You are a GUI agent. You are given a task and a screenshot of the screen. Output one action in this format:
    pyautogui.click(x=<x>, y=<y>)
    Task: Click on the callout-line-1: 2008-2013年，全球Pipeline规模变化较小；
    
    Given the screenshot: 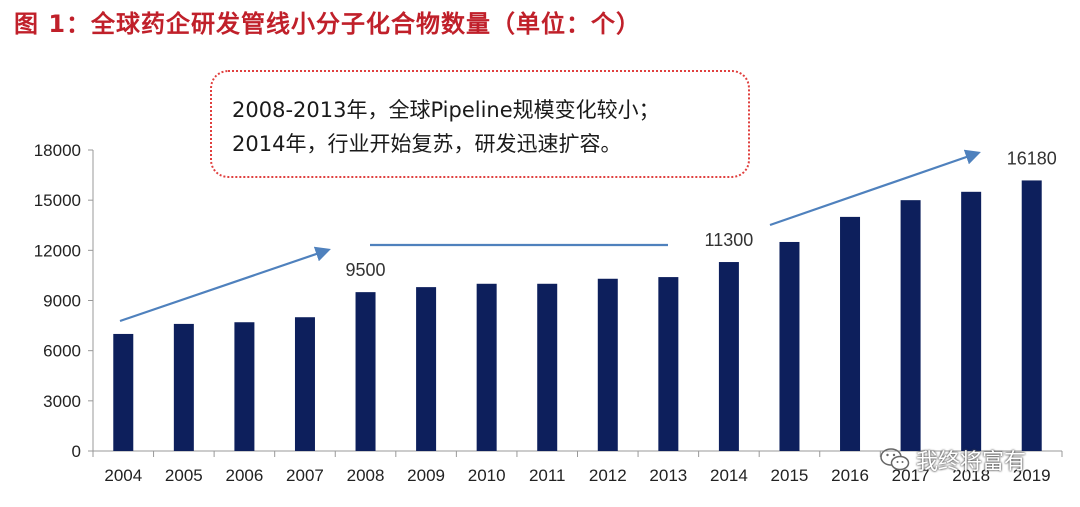 What is the action you would take?
    pyautogui.click(x=446, y=110)
    